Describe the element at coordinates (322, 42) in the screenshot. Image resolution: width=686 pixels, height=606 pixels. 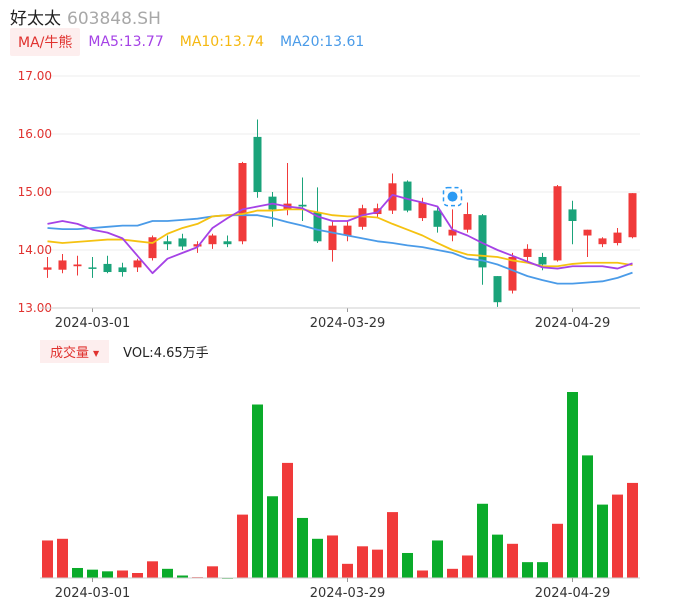
I see `ma20-label: MA20:13.61` at that location.